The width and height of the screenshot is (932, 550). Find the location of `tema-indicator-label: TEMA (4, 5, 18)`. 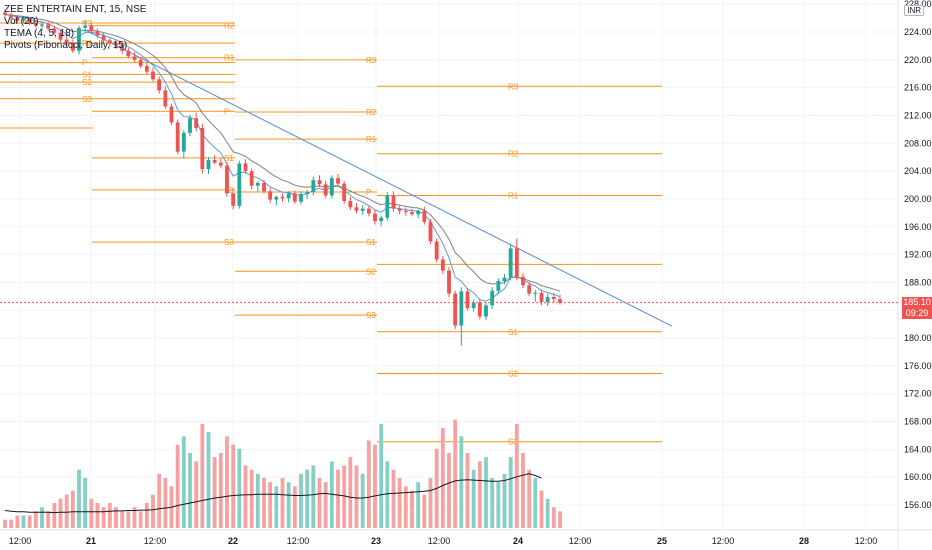

tema-indicator-label: TEMA (4, 5, 18) is located at coordinates (39, 33).